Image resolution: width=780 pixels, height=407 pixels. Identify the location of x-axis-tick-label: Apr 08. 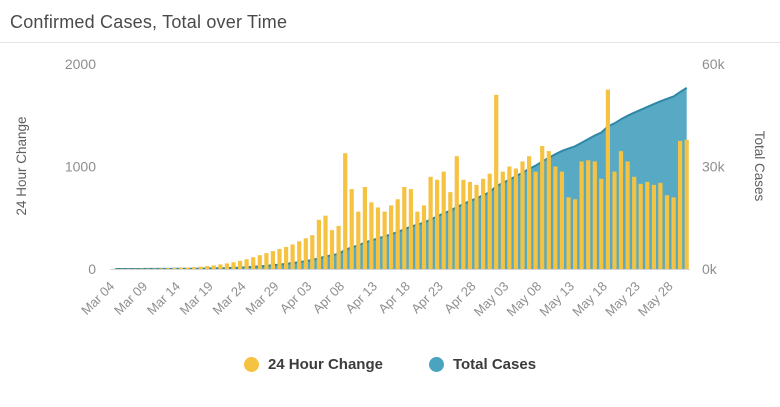
(329, 298).